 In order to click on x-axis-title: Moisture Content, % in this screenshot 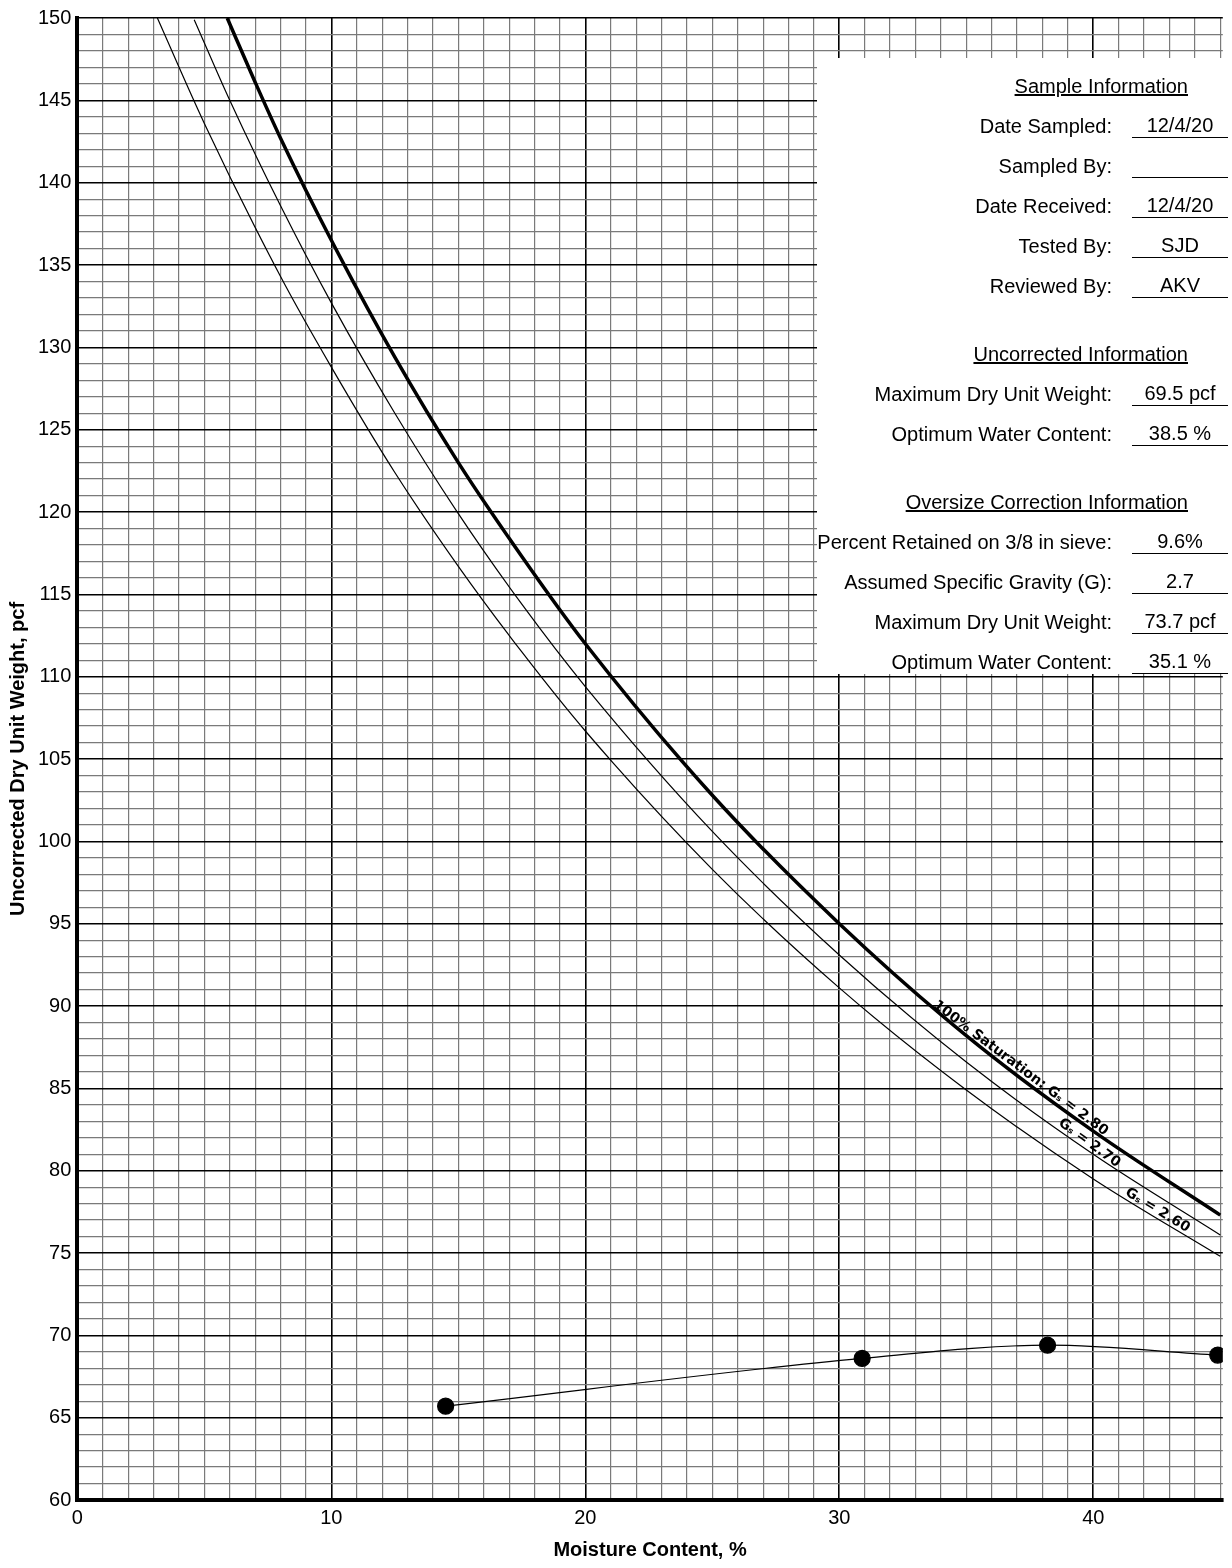, I will do `click(650, 1548)`.